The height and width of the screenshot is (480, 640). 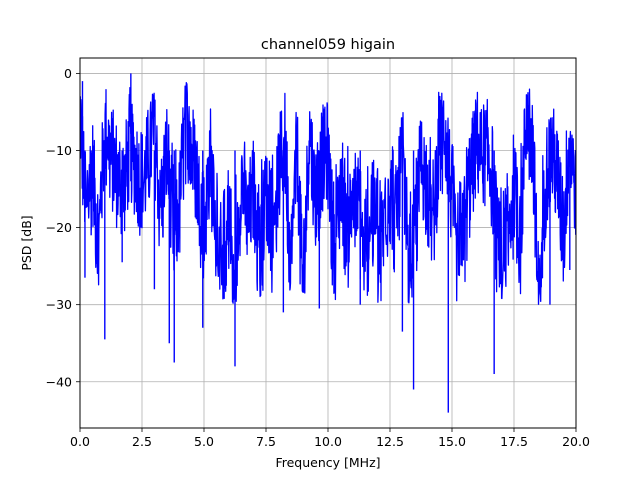 I want to click on x-tick-label: 10.0, so click(x=328, y=441).